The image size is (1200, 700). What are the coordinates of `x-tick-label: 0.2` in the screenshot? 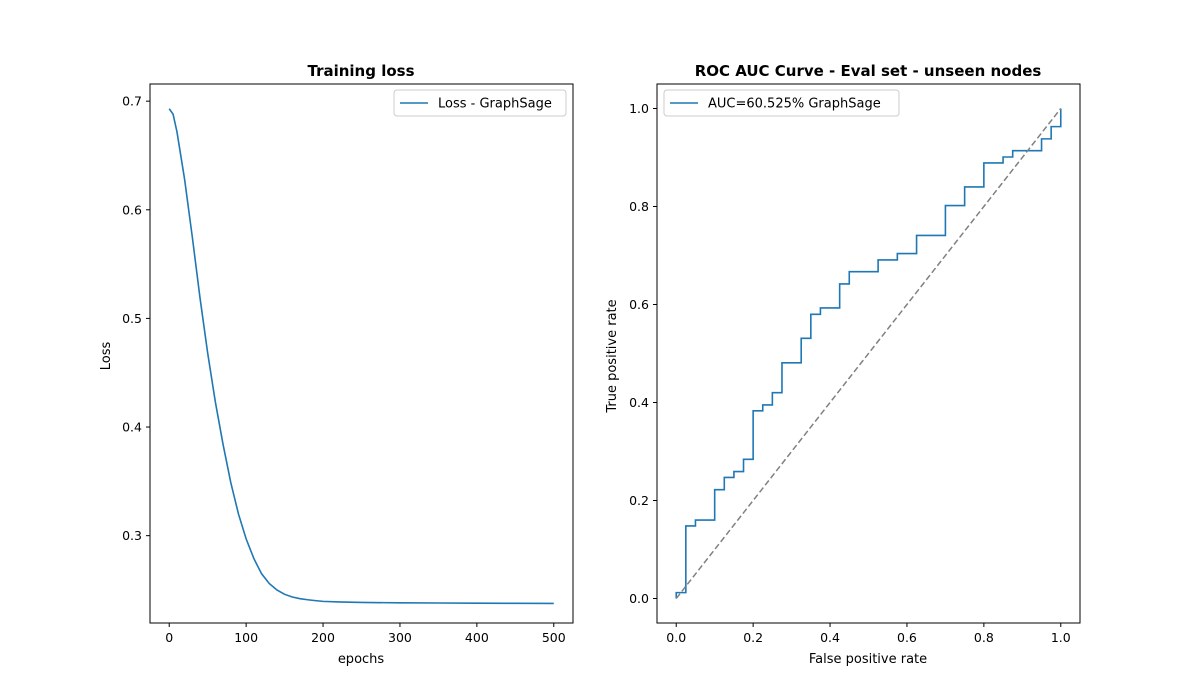 It's located at (753, 637).